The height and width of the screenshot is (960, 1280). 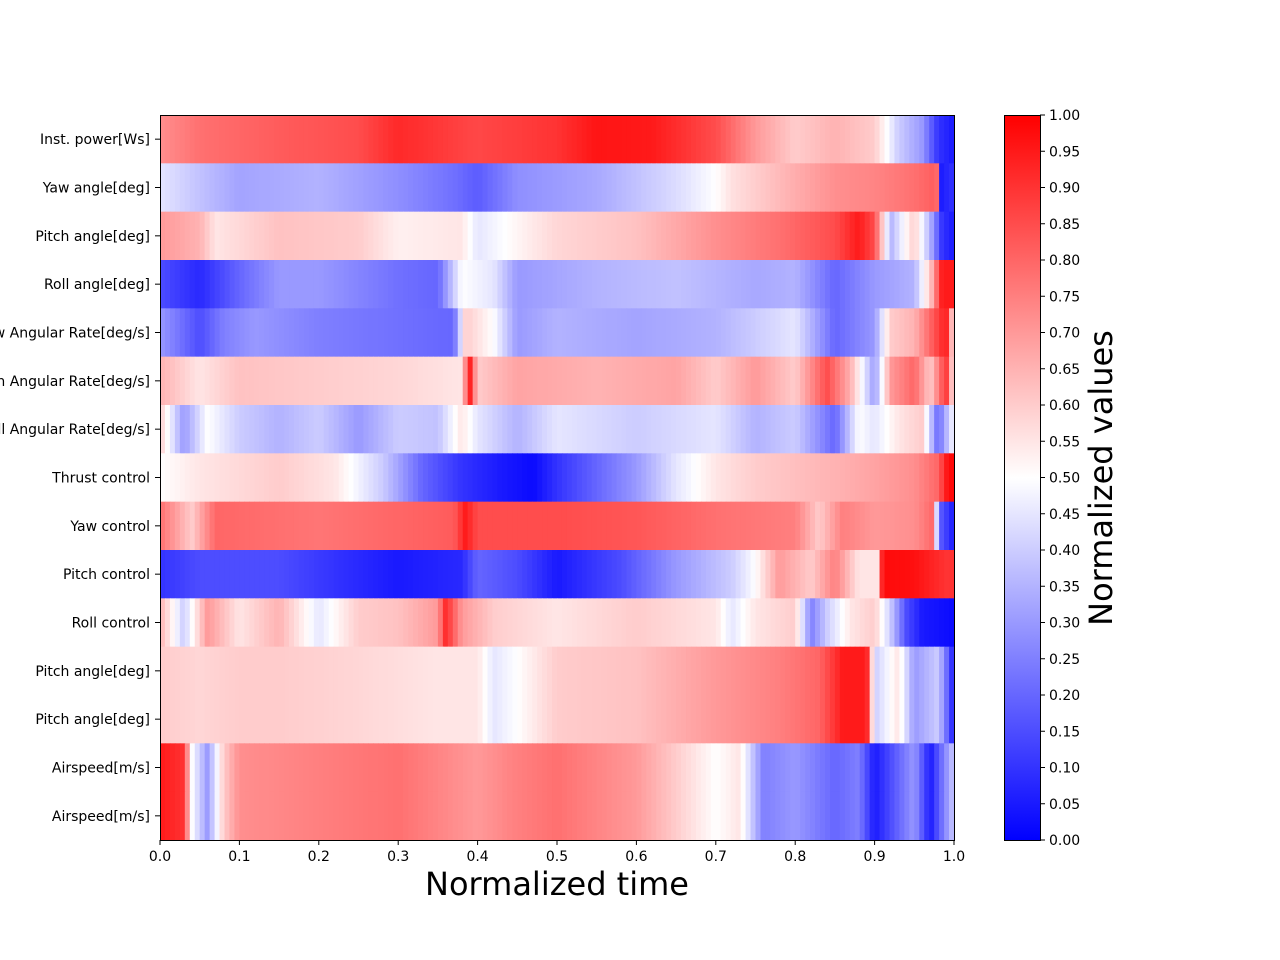 I want to click on y-tick-label: Roll angle[deg], so click(x=97, y=285).